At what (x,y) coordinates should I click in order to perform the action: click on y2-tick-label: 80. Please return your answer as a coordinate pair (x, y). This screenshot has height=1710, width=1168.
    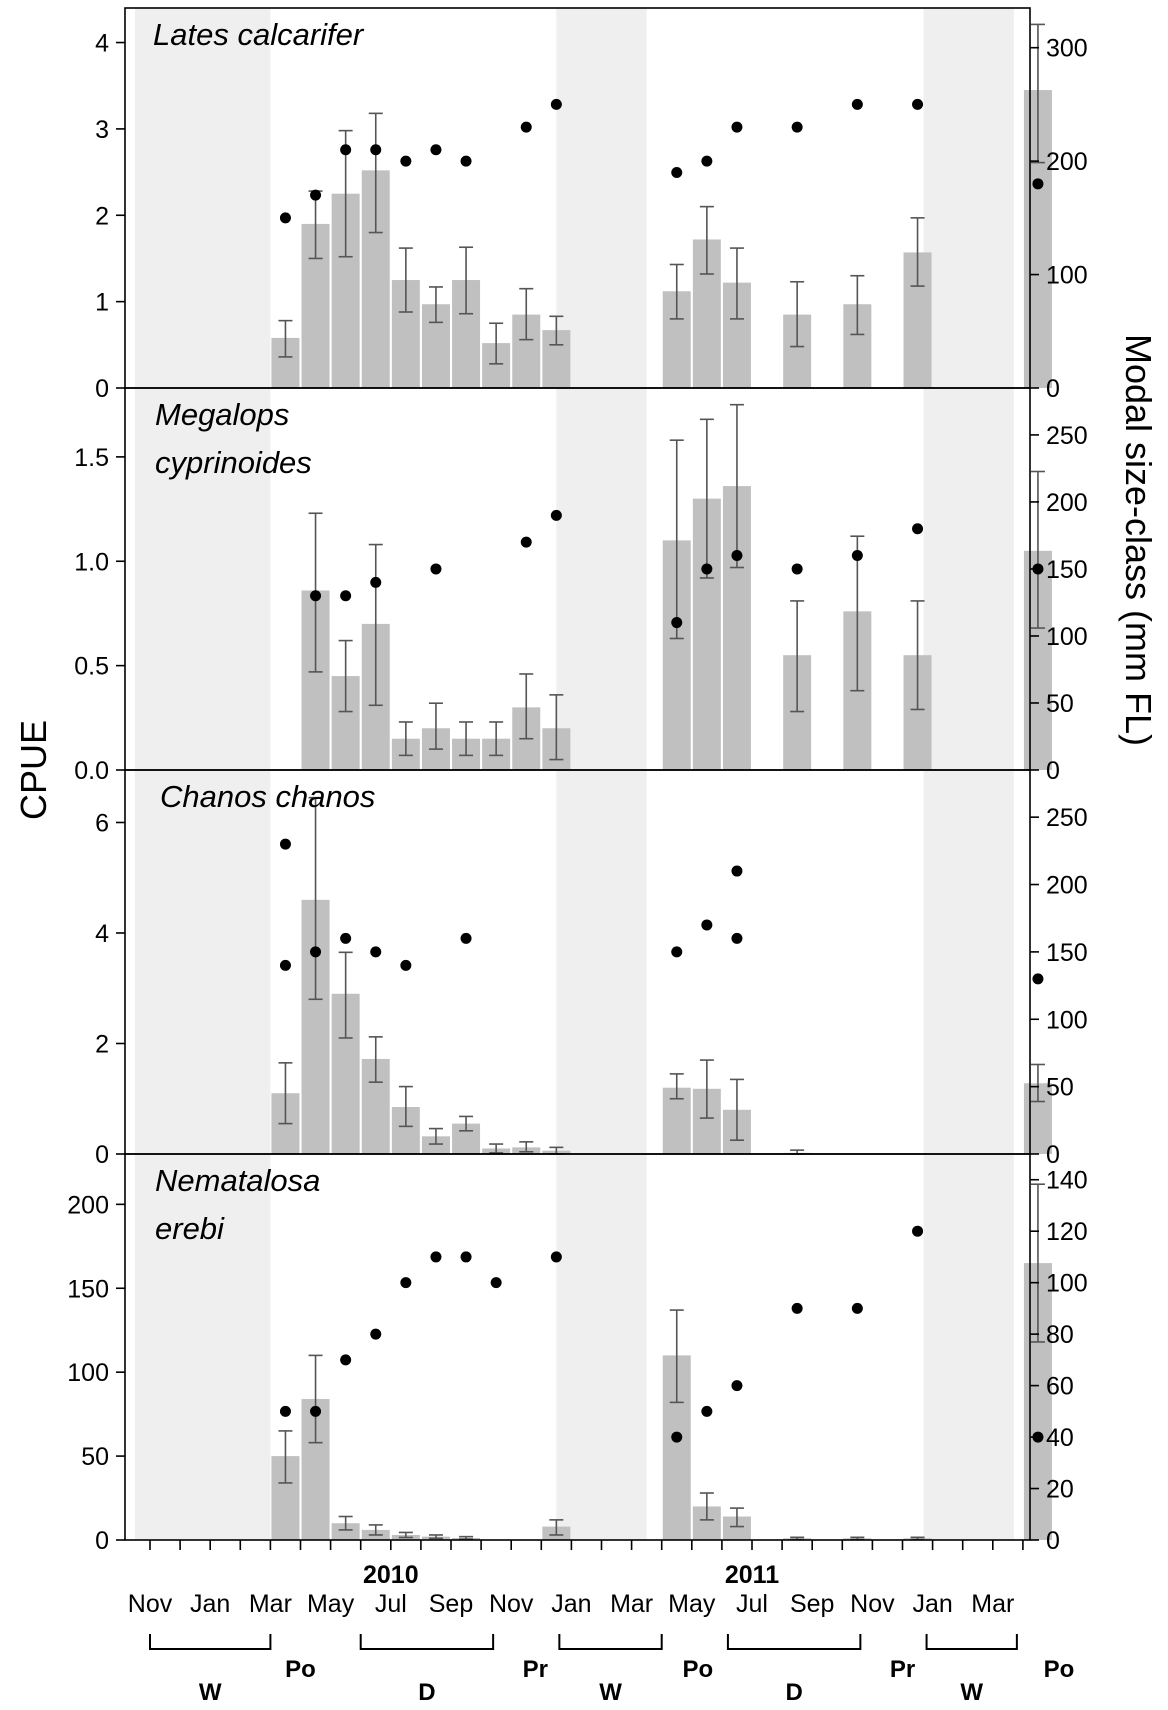
    Looking at the image, I should click on (1060, 1335).